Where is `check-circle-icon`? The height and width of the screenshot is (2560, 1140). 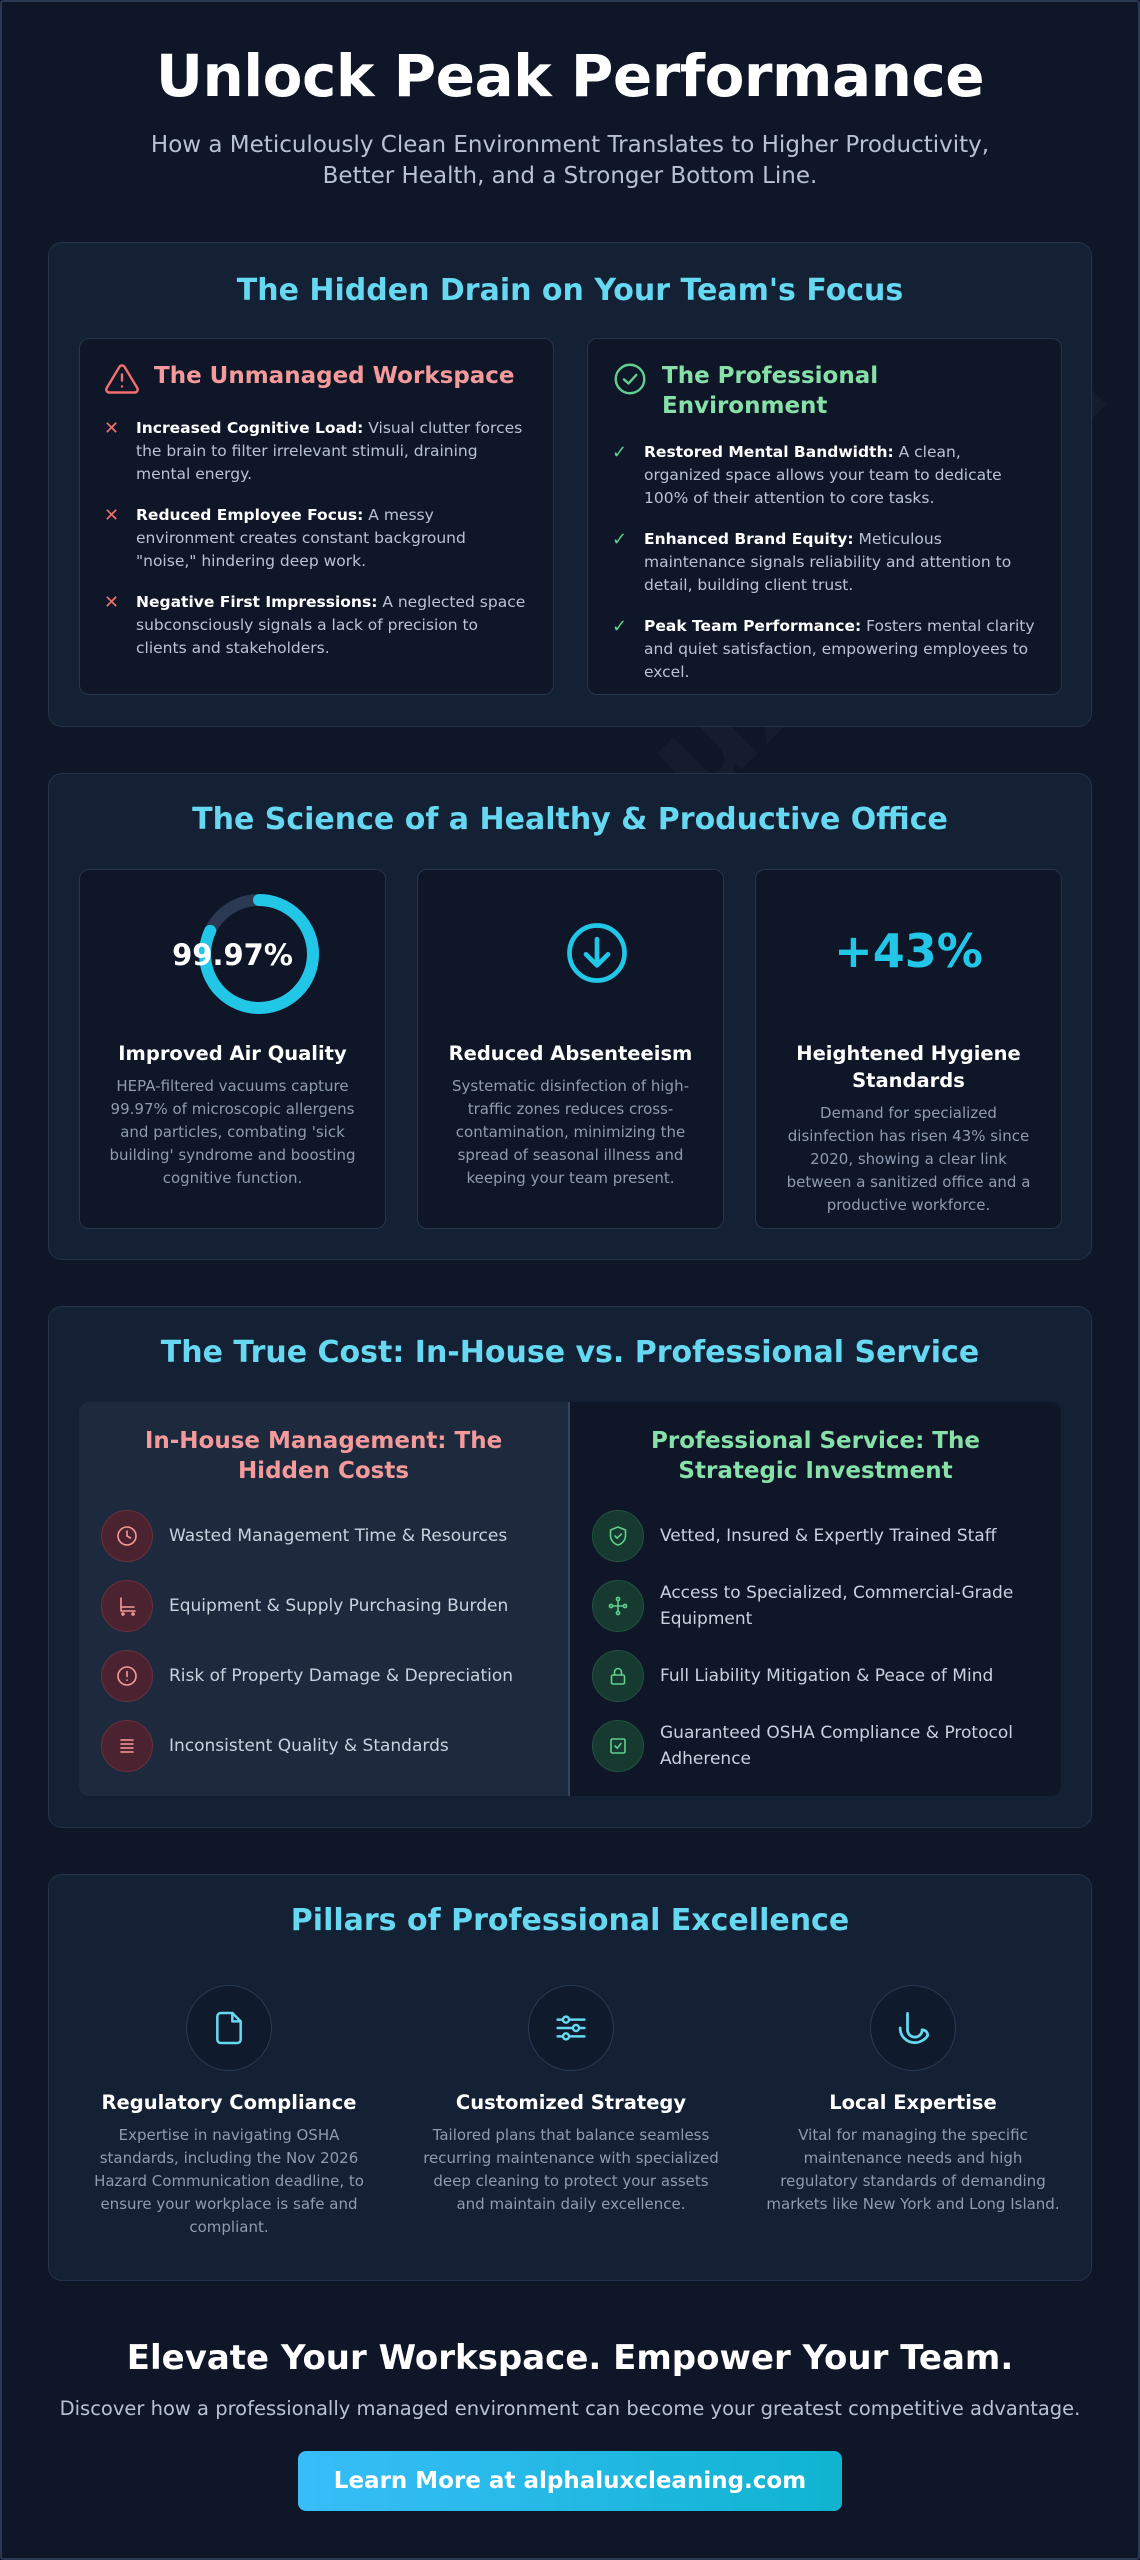
check-circle-icon is located at coordinates (630, 379).